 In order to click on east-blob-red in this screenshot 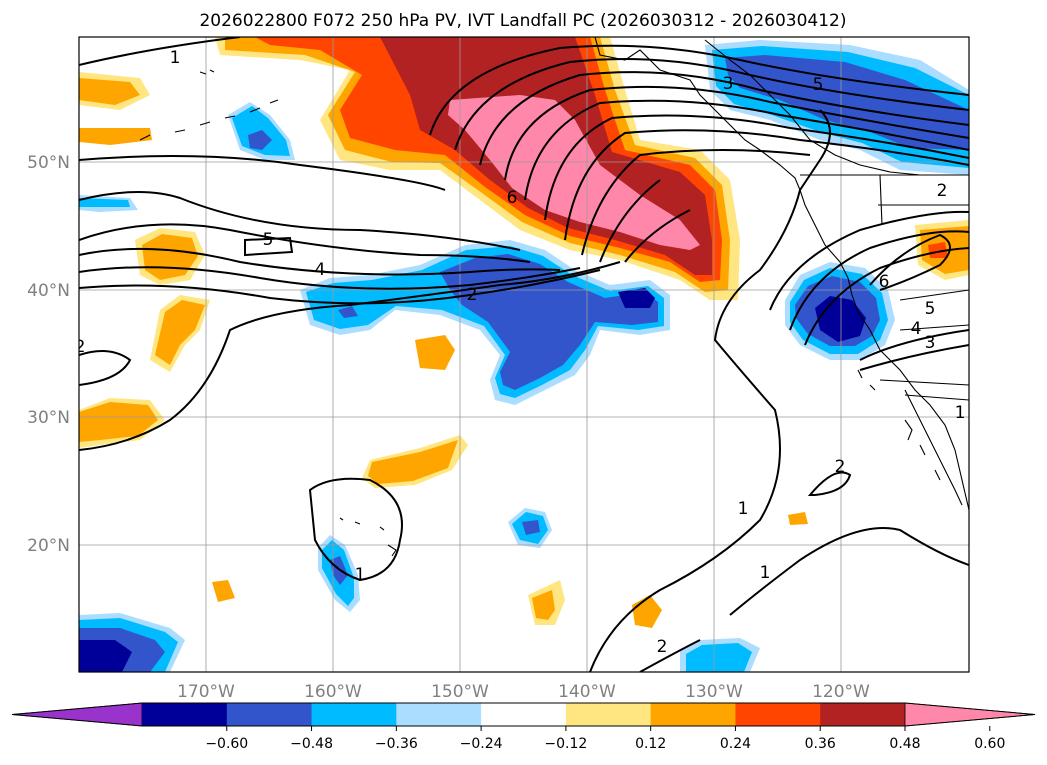, I will do `click(938, 250)`.